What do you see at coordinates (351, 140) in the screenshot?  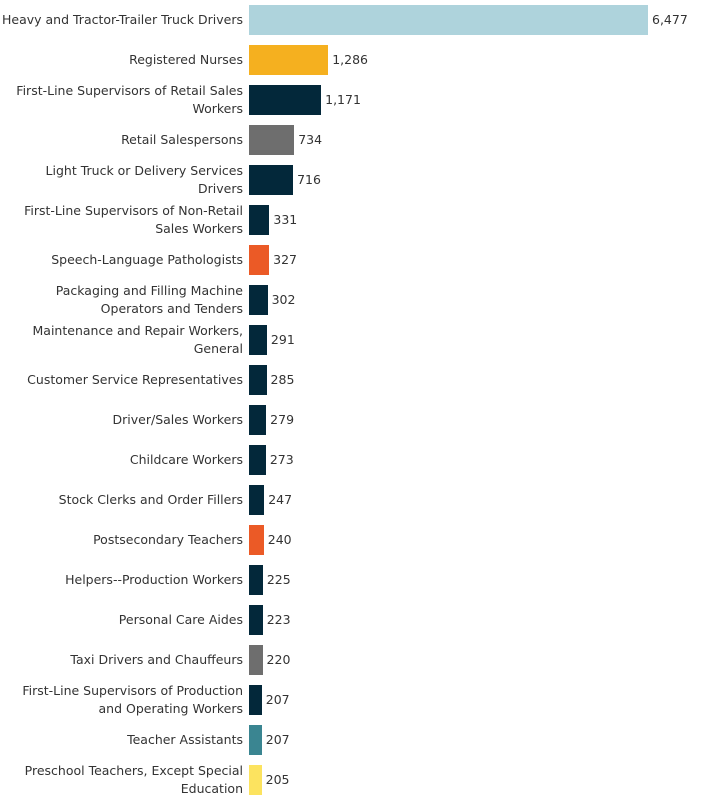 I see `bar-row: Retail Salespersons 734` at bounding box center [351, 140].